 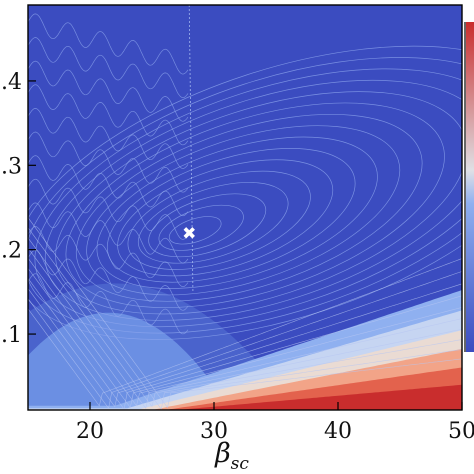 What do you see at coordinates (90, 431) in the screenshot?
I see `x-tick-label-0: 20` at bounding box center [90, 431].